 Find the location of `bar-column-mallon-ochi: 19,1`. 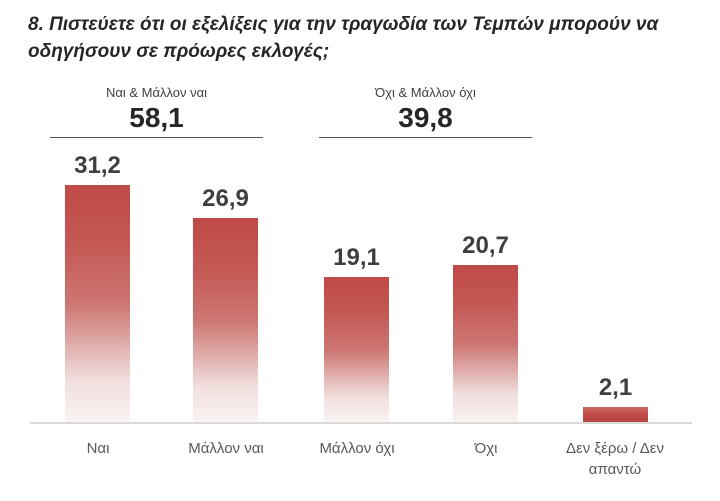

bar-column-mallon-ochi: 19,1 is located at coordinates (356, 333).